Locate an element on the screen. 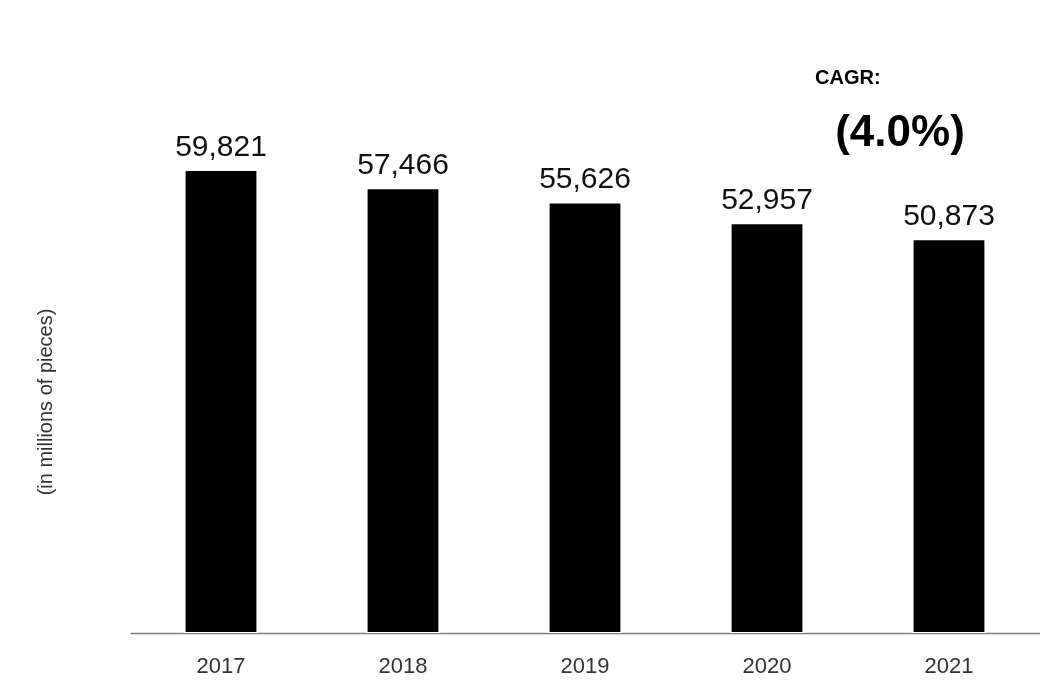 The image size is (1040, 690). x-tick-label: 2020 is located at coordinates (767, 665).